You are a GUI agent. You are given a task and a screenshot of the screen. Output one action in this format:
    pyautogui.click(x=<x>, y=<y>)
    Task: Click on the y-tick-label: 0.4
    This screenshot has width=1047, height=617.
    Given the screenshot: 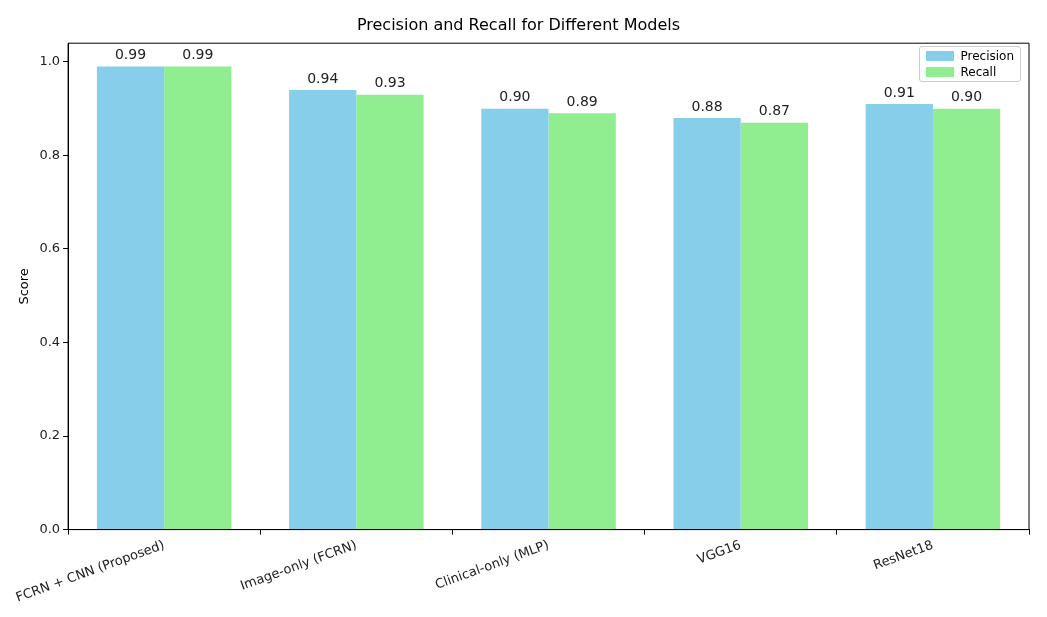 What is the action you would take?
    pyautogui.click(x=50, y=341)
    